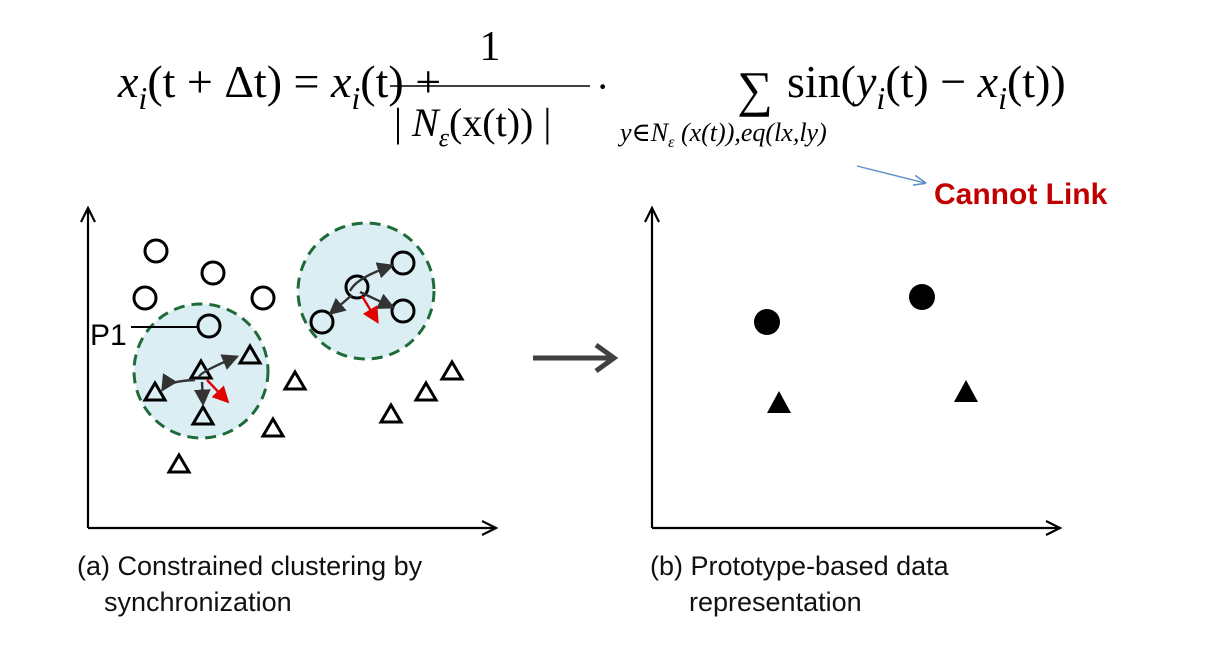 This screenshot has height=660, width=1210. I want to click on sum-body-x-sub: i, so click(1002, 98).